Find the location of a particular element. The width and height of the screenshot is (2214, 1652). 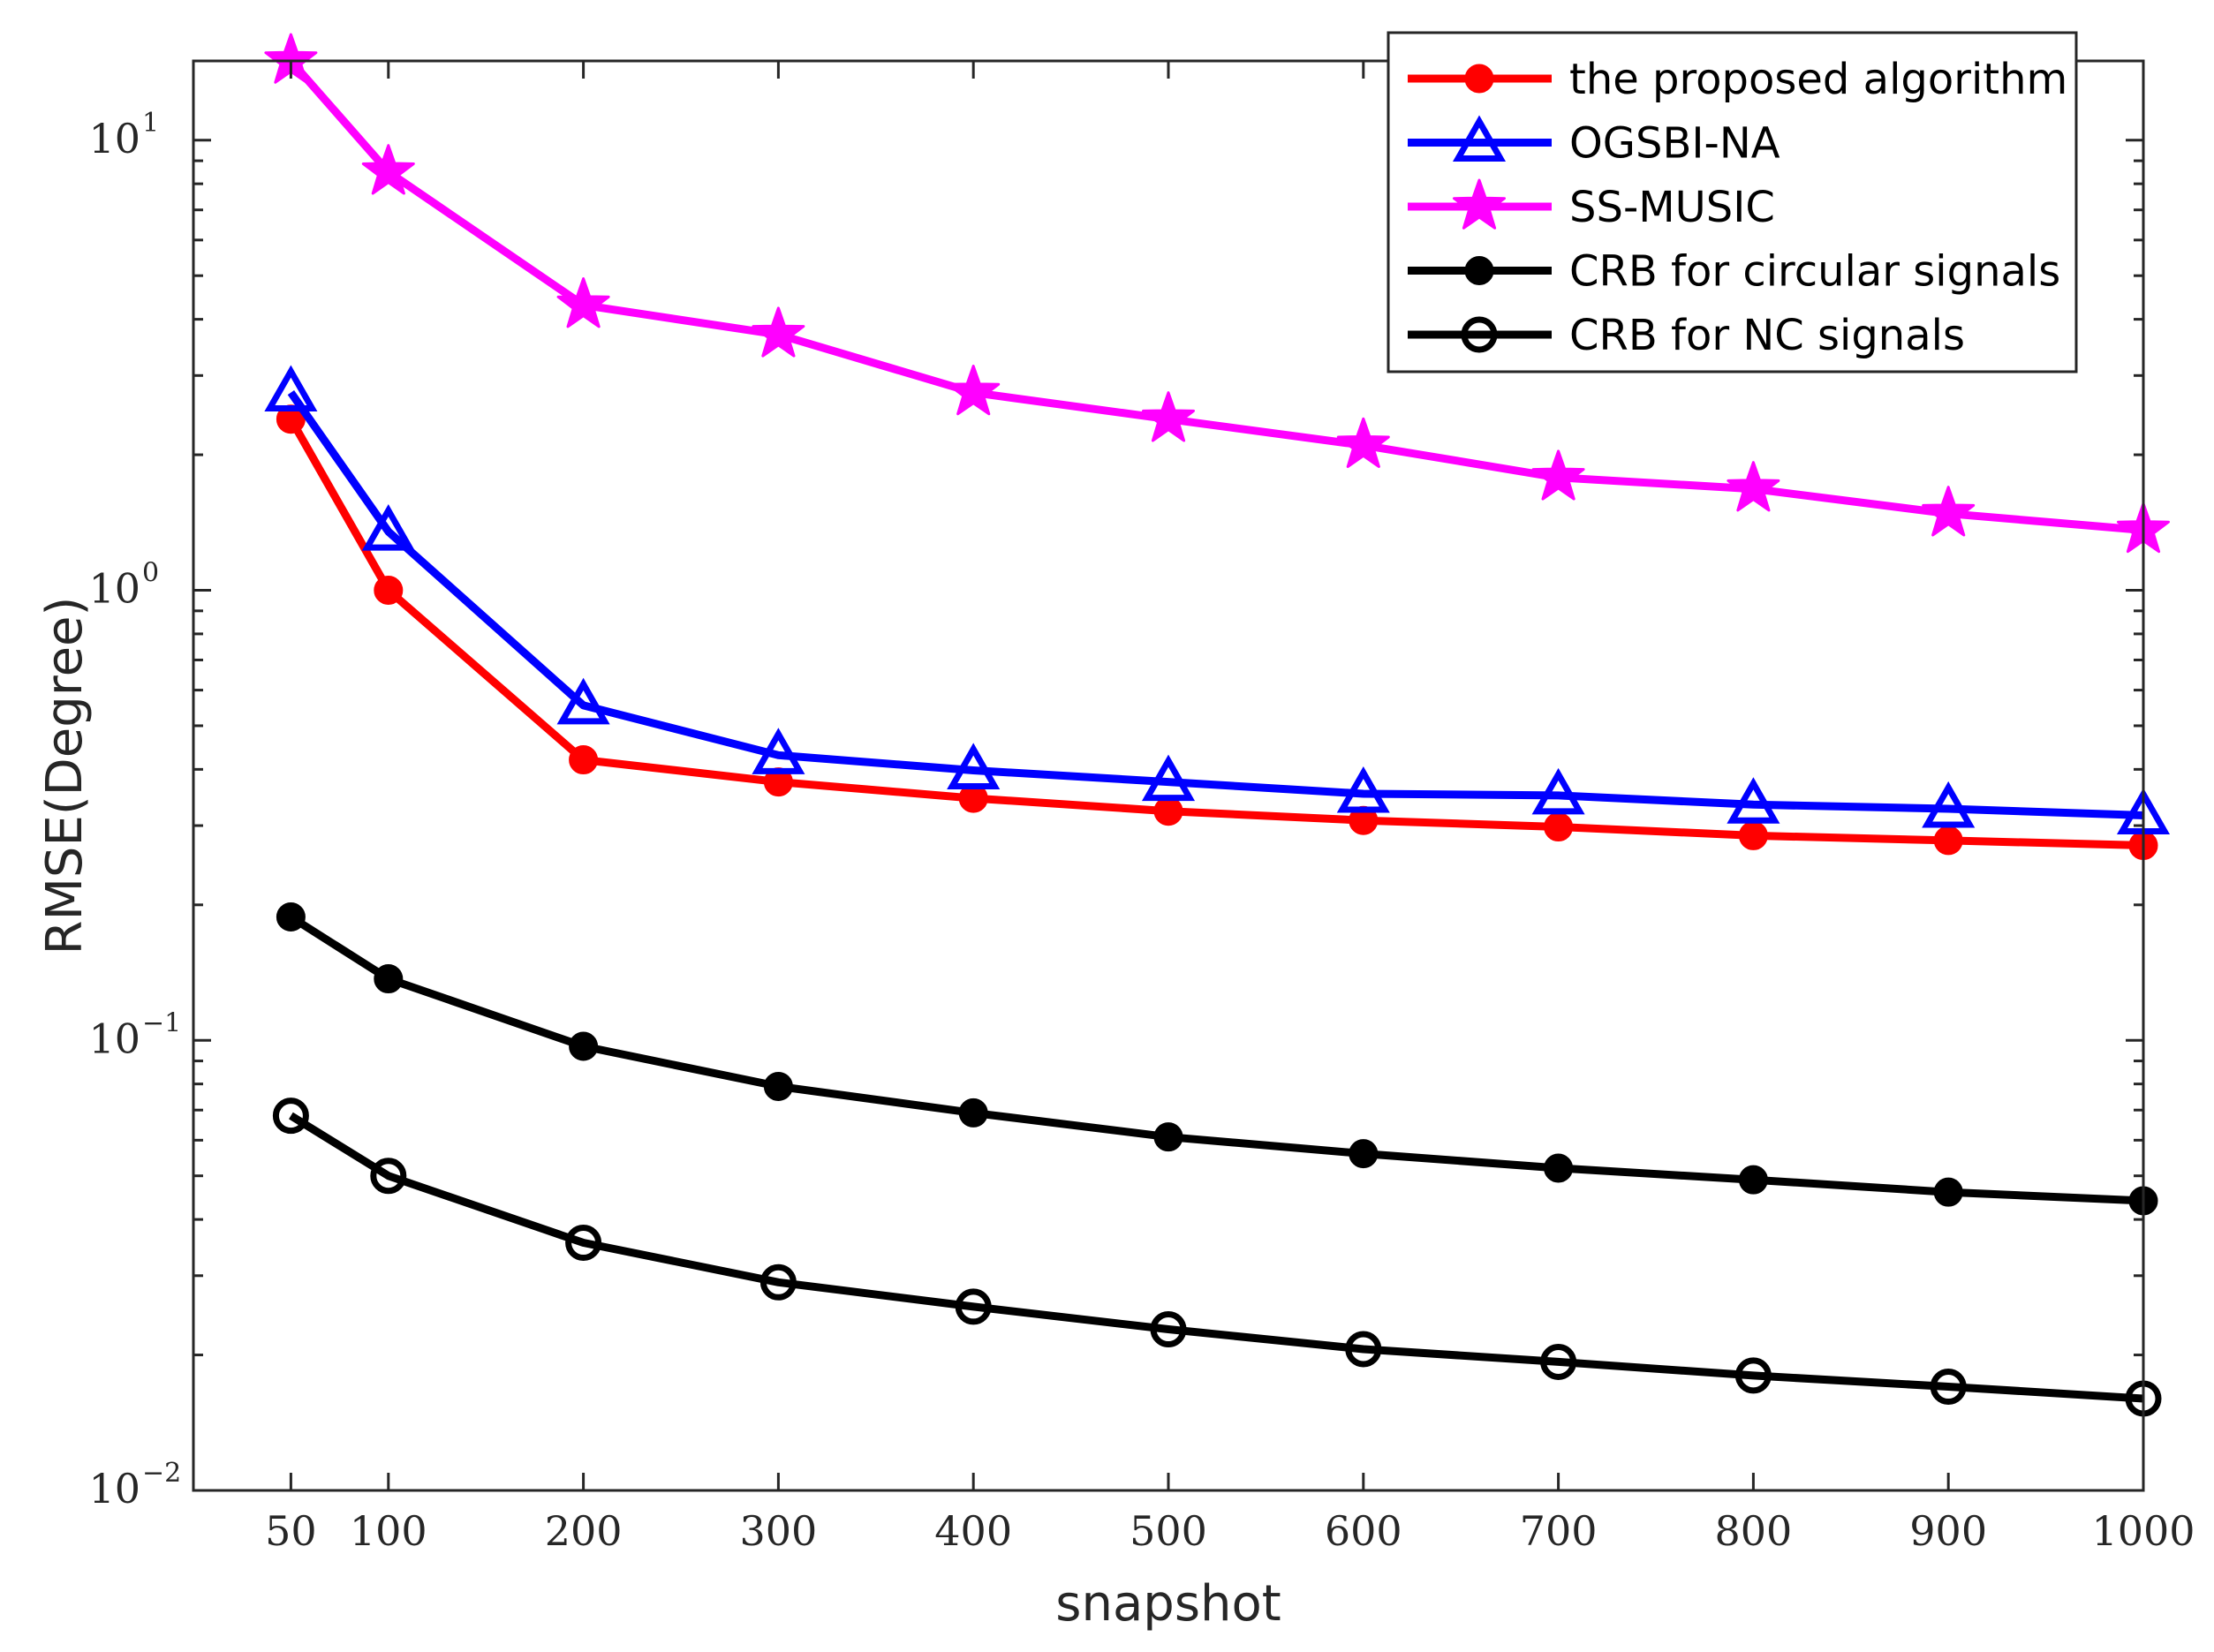

legend-item: SS-MUSIC is located at coordinates (1591, 205).